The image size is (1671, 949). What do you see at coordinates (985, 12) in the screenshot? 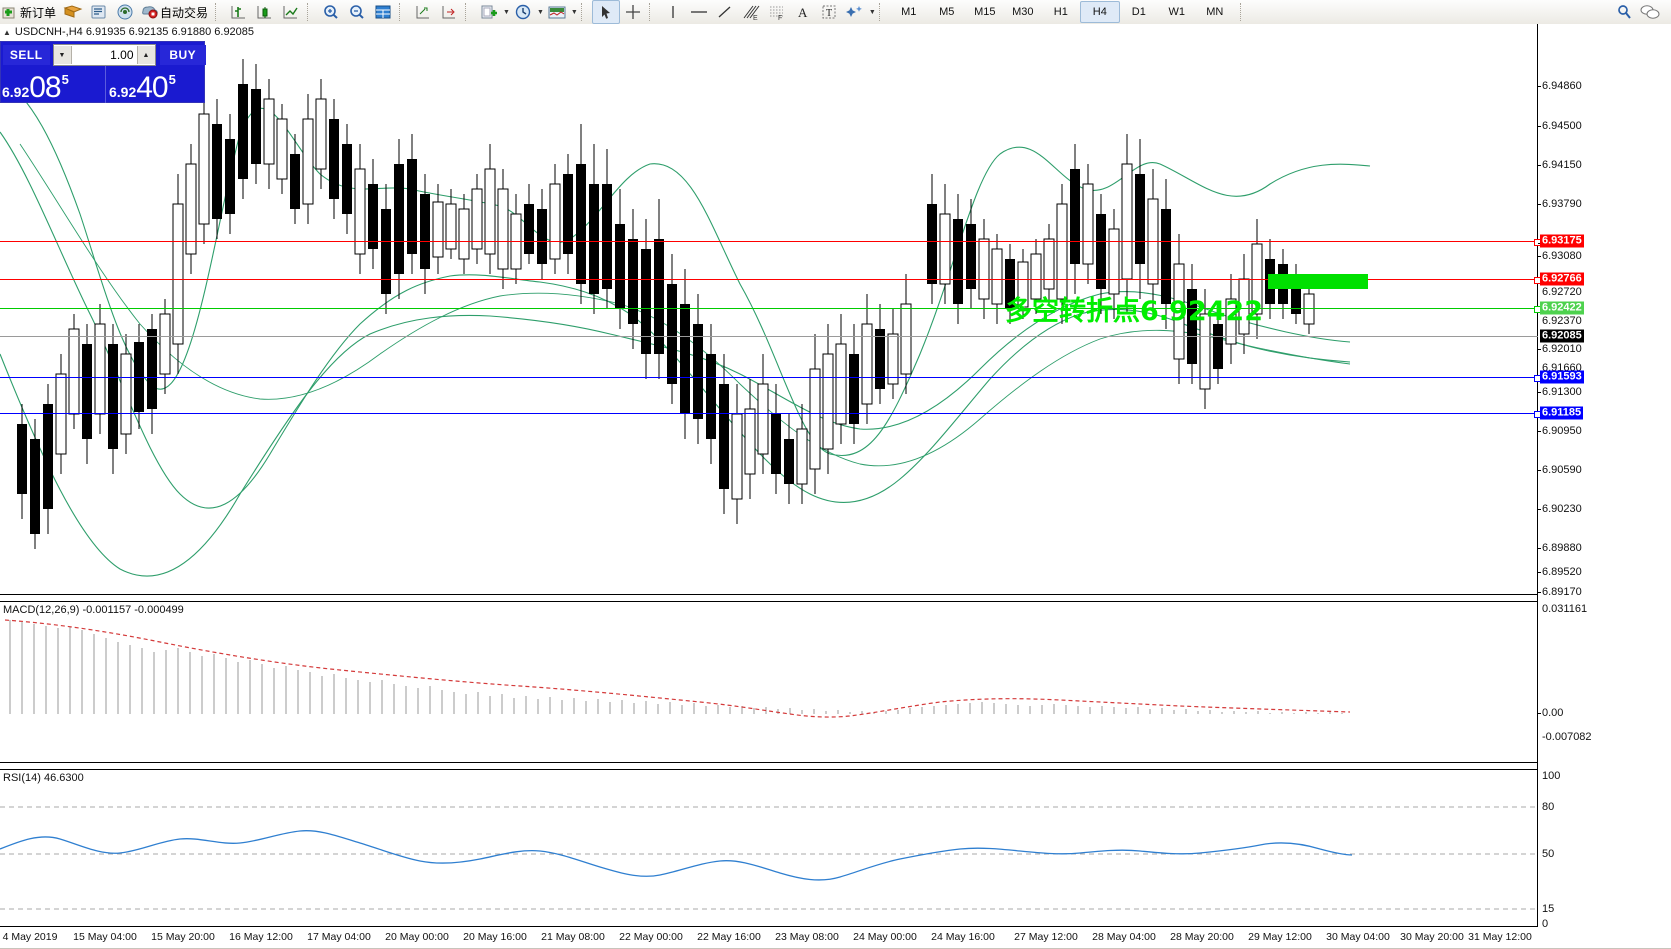
I see `tab-timeframe-m15: M15` at bounding box center [985, 12].